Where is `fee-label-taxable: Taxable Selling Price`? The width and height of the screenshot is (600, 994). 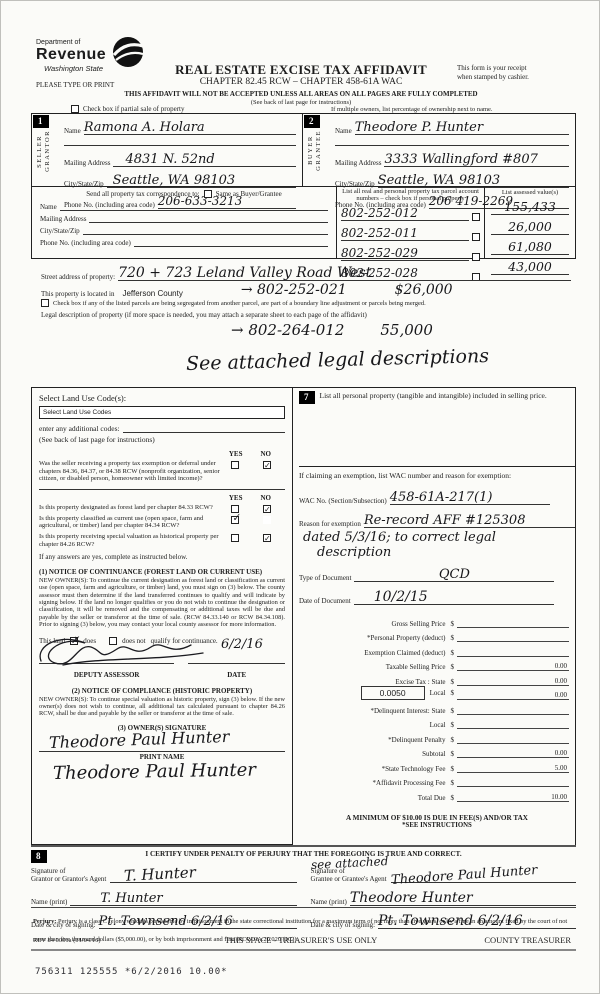
fee-label-taxable: Taxable Selling Price is located at coordinates (415, 667).